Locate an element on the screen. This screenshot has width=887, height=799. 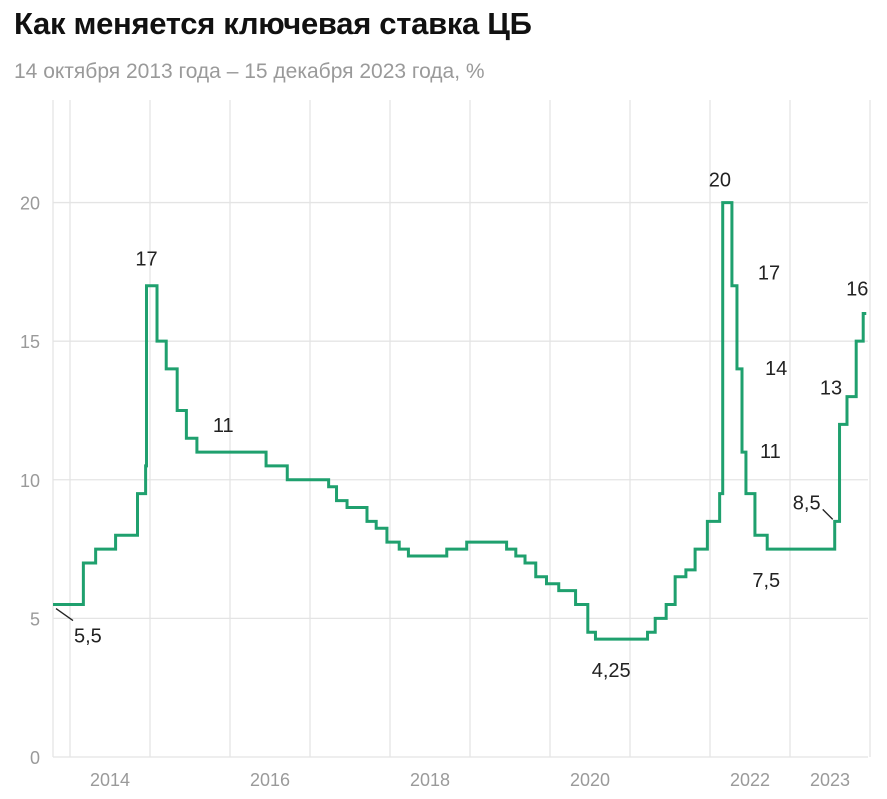
data-label: 13 is located at coordinates (831, 389).